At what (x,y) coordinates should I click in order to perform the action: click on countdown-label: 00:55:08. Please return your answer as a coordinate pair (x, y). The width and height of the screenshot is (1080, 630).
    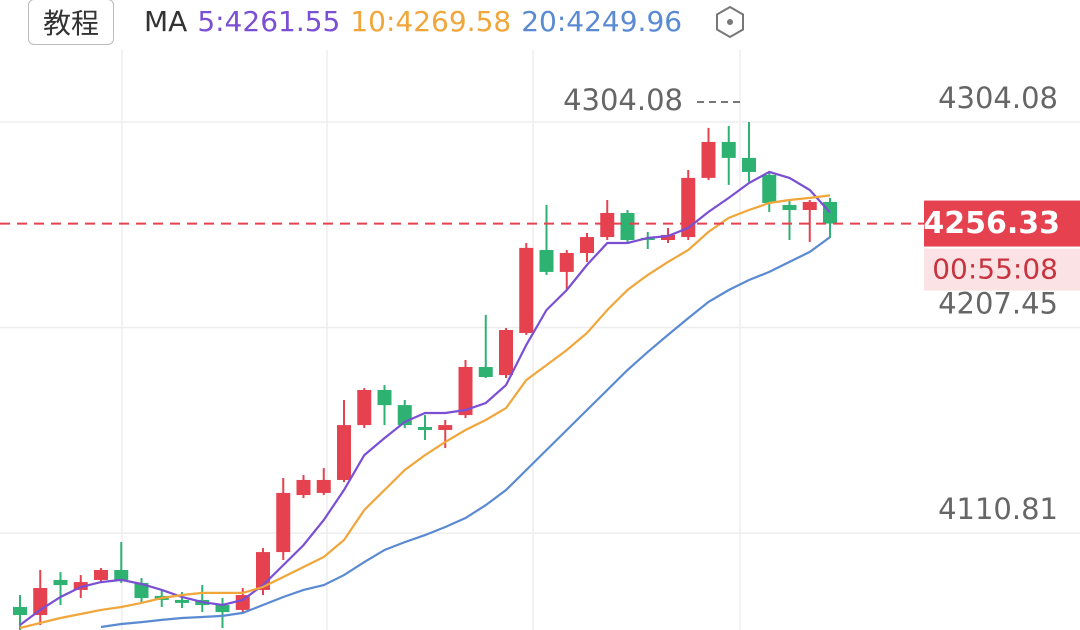
    Looking at the image, I should click on (995, 269).